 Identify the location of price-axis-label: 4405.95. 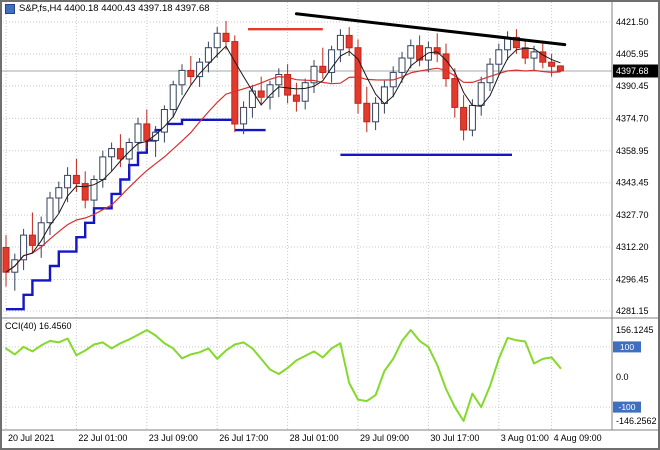
(632, 54).